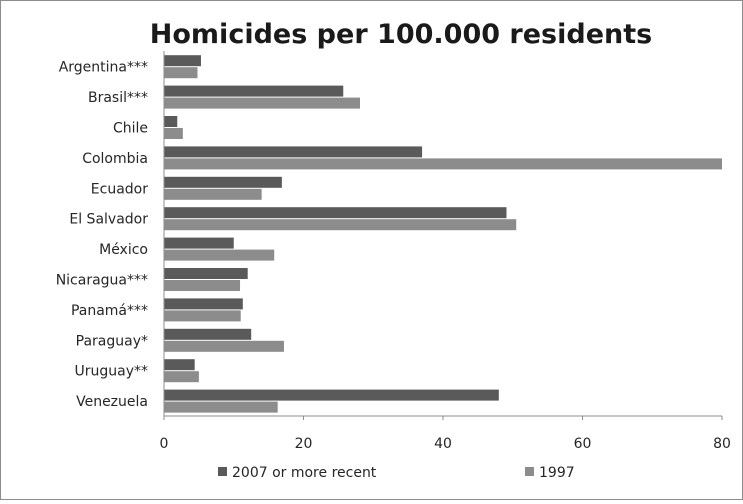 This screenshot has height=504, width=743. Describe the element at coordinates (115, 159) in the screenshot. I see `category-label: Colombia` at that location.